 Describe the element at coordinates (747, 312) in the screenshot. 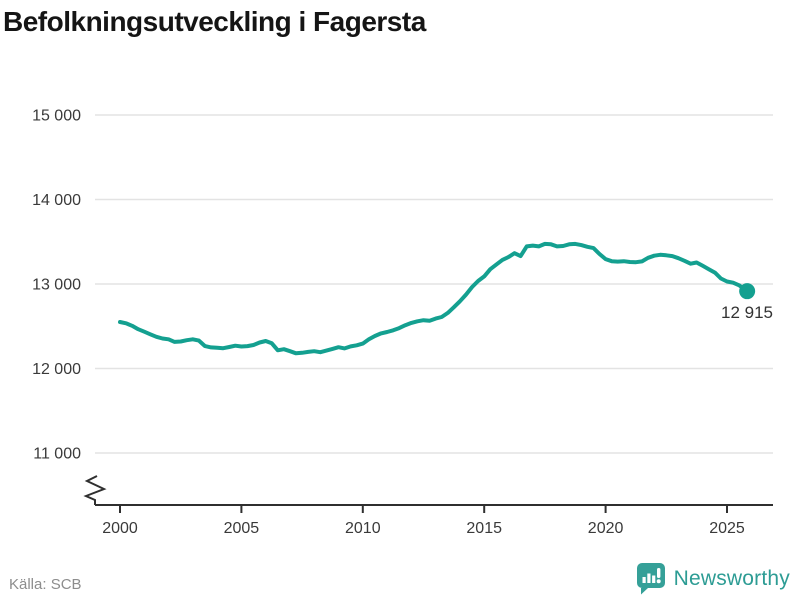

I see `end-point-label: 12 915` at that location.